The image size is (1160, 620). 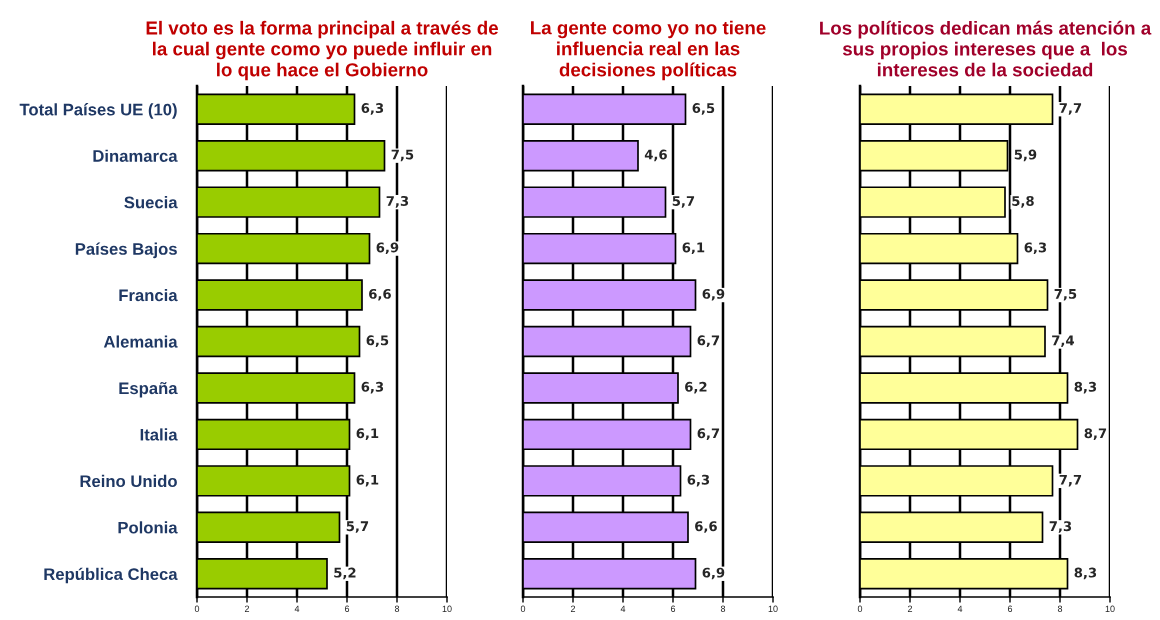 I want to click on y-tick-label: España, so click(x=148, y=389).